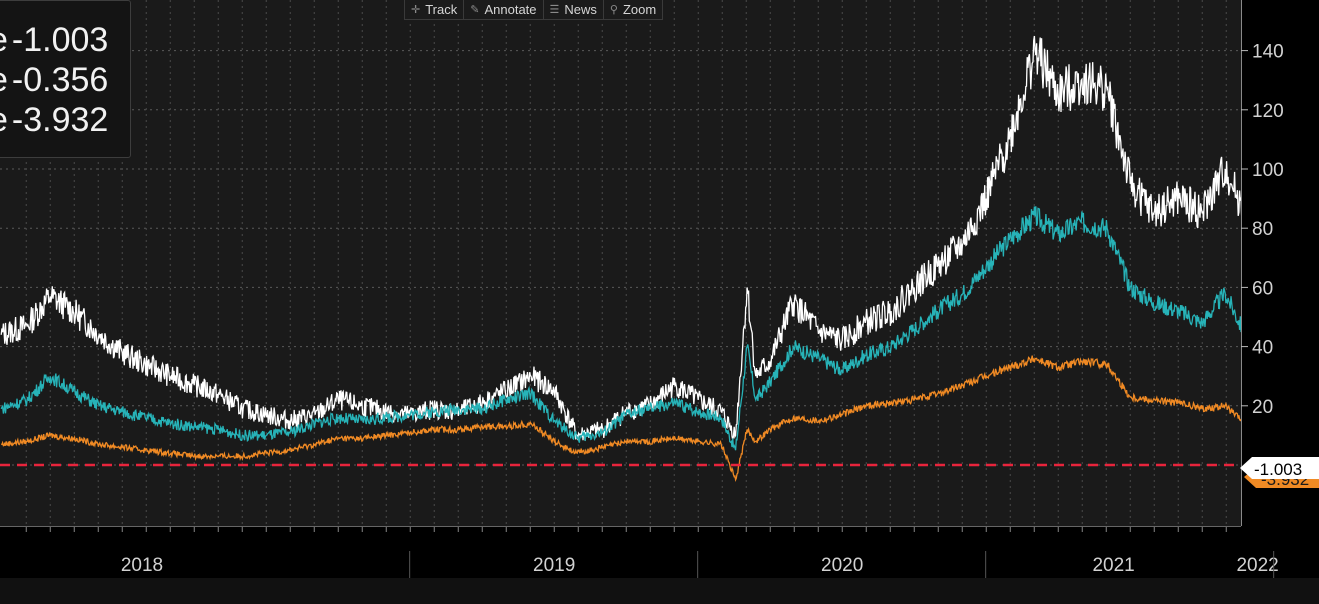  I want to click on last-value-tag-white: -1.003, so click(1279, 468).